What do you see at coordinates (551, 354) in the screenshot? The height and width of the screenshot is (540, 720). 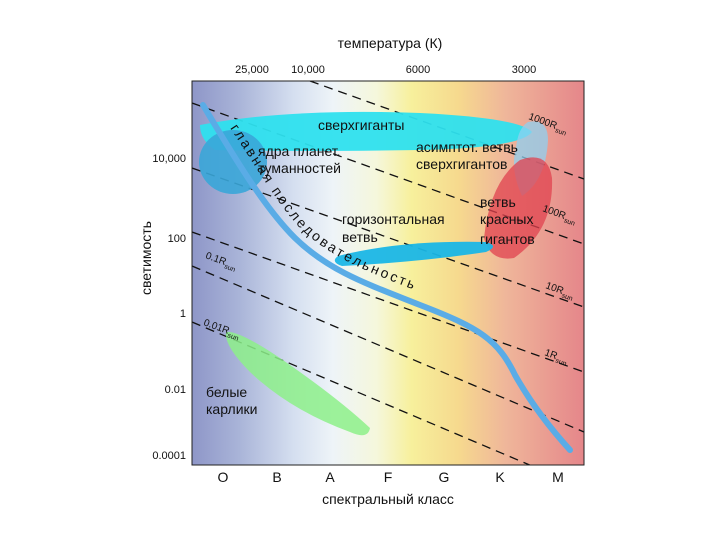 I see `radius-label-1-value: 1R` at bounding box center [551, 354].